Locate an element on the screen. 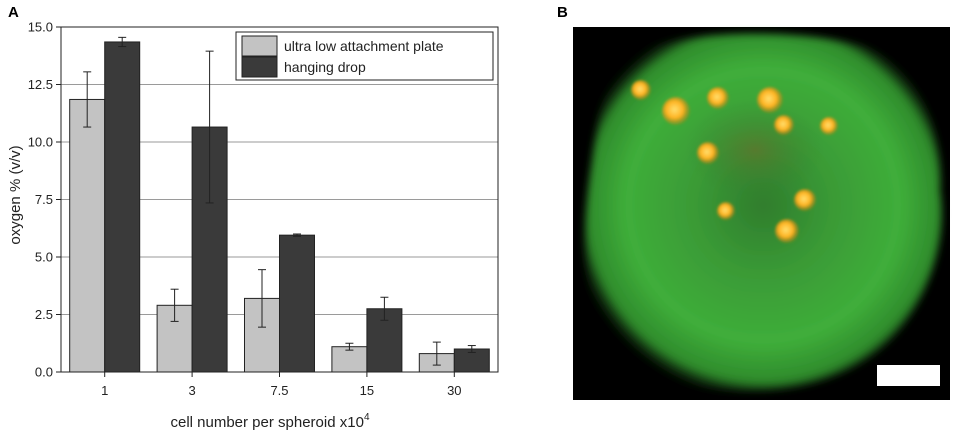 This screenshot has width=957, height=434. y-tick-label: 5.0 is located at coordinates (44, 257).